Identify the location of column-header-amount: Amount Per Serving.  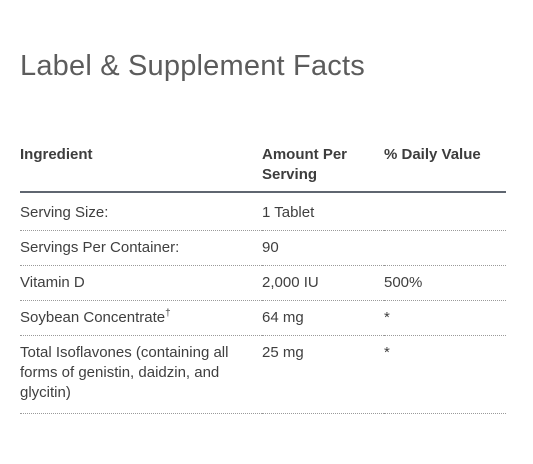
(323, 168).